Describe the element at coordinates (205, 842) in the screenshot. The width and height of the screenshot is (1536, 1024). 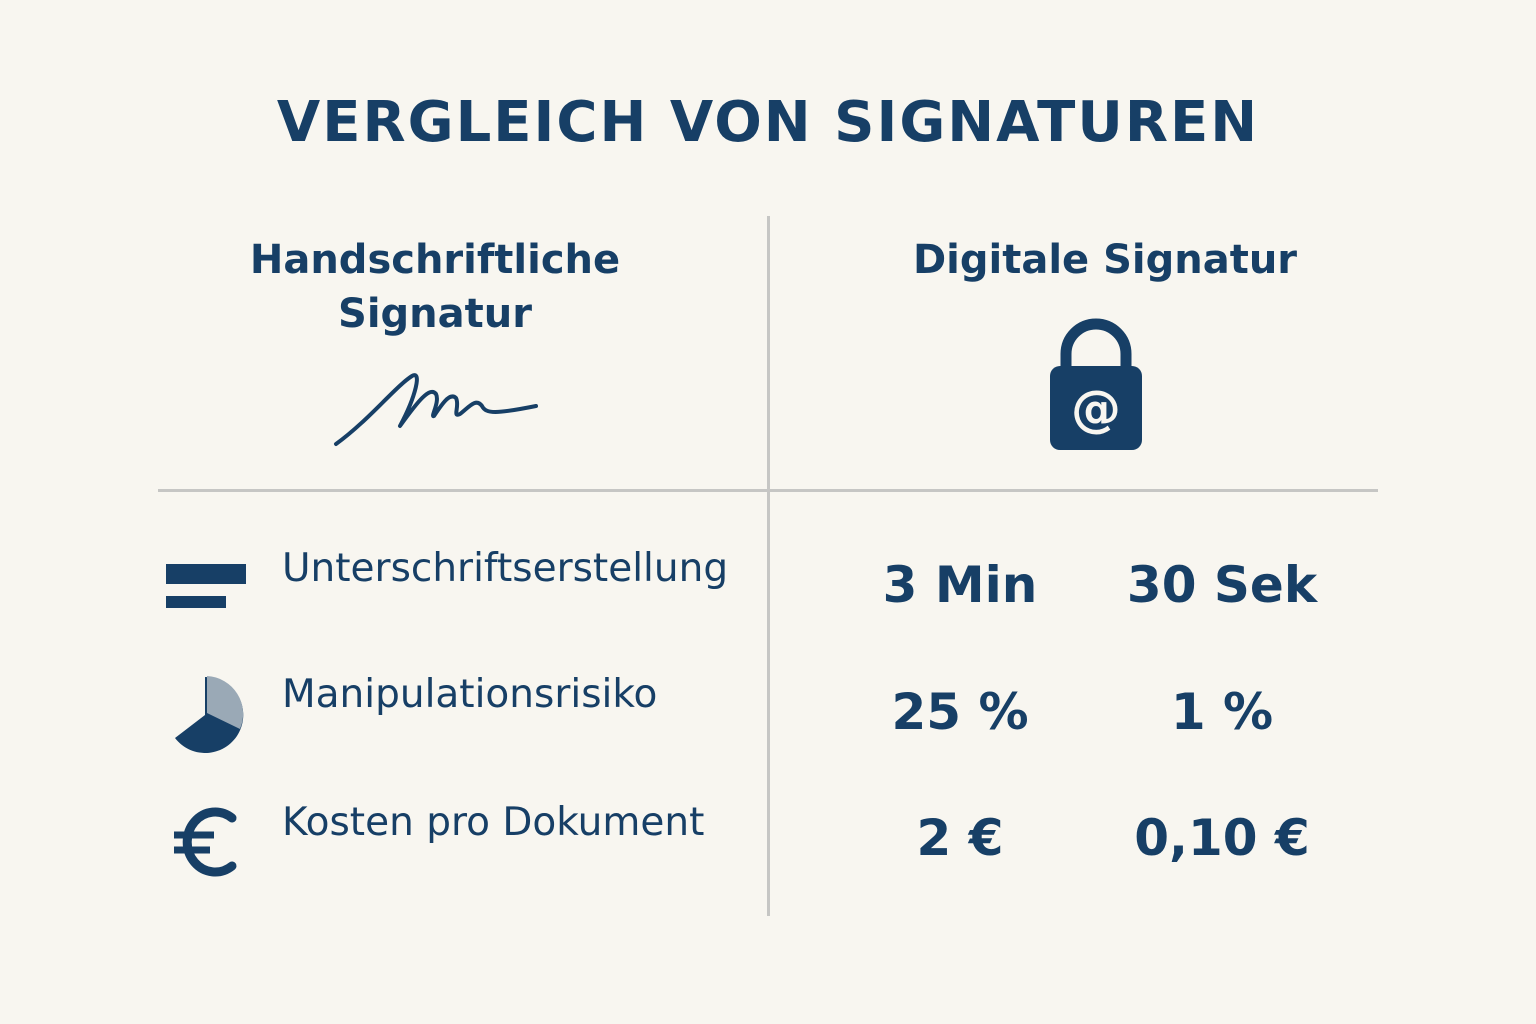
I see `euro-icon` at that location.